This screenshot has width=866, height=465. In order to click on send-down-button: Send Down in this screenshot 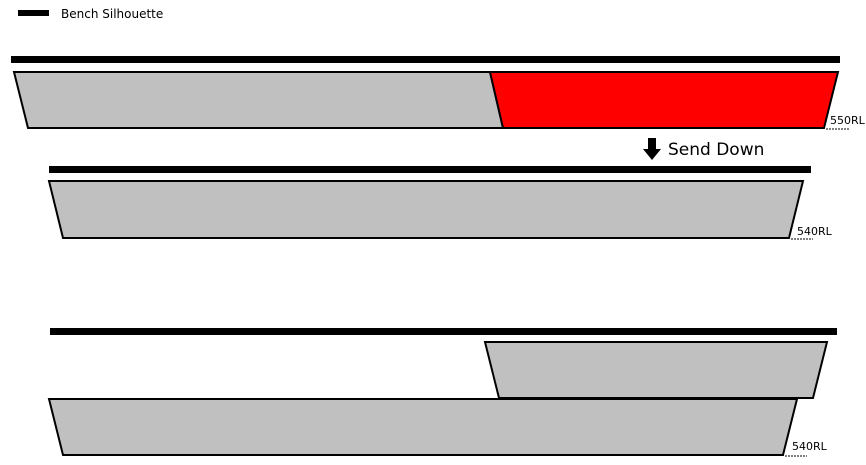, I will do `click(703, 149)`.